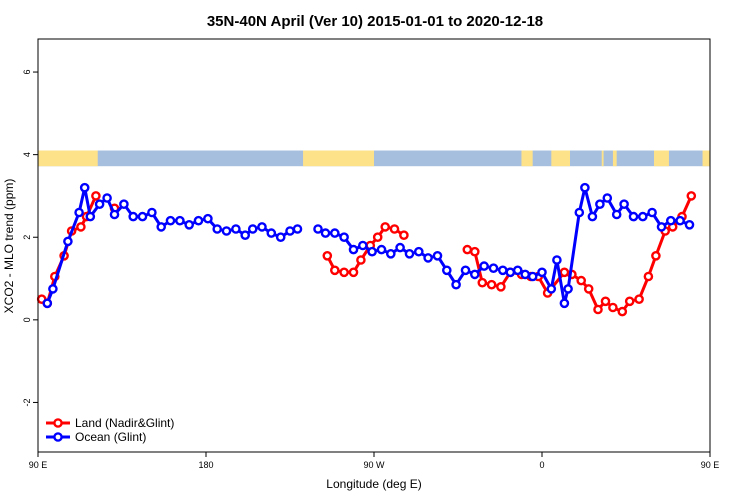  What do you see at coordinates (124, 423) in the screenshot?
I see `legend-label: Land (Nadir&Glint)` at bounding box center [124, 423].